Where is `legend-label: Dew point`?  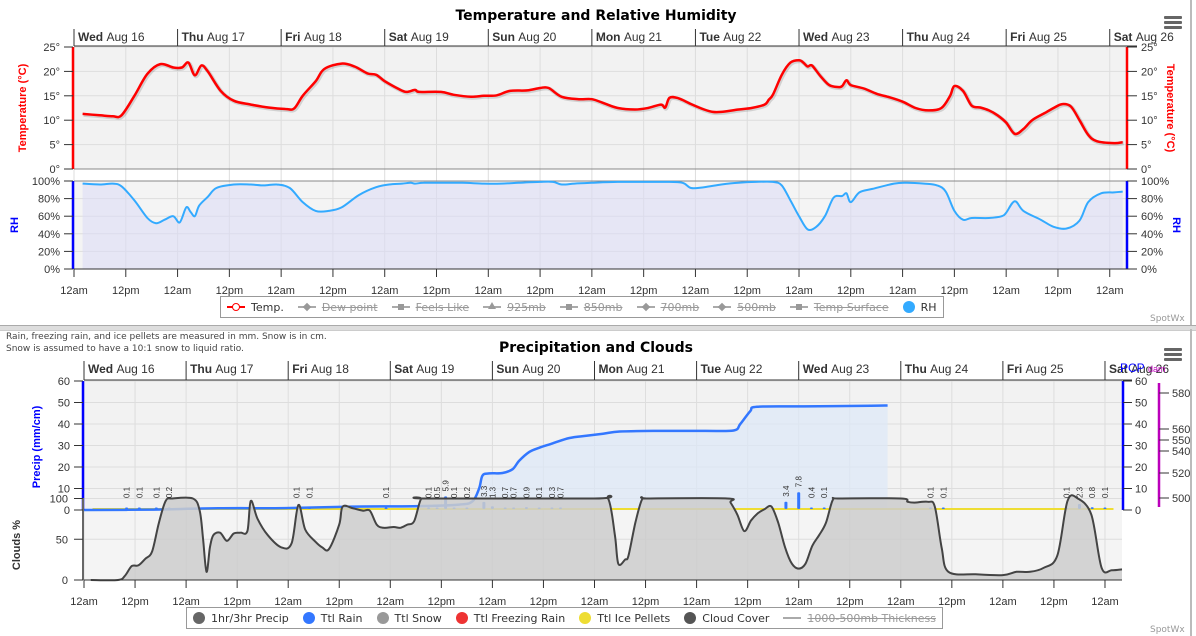 legend-label: Dew point is located at coordinates (349, 307).